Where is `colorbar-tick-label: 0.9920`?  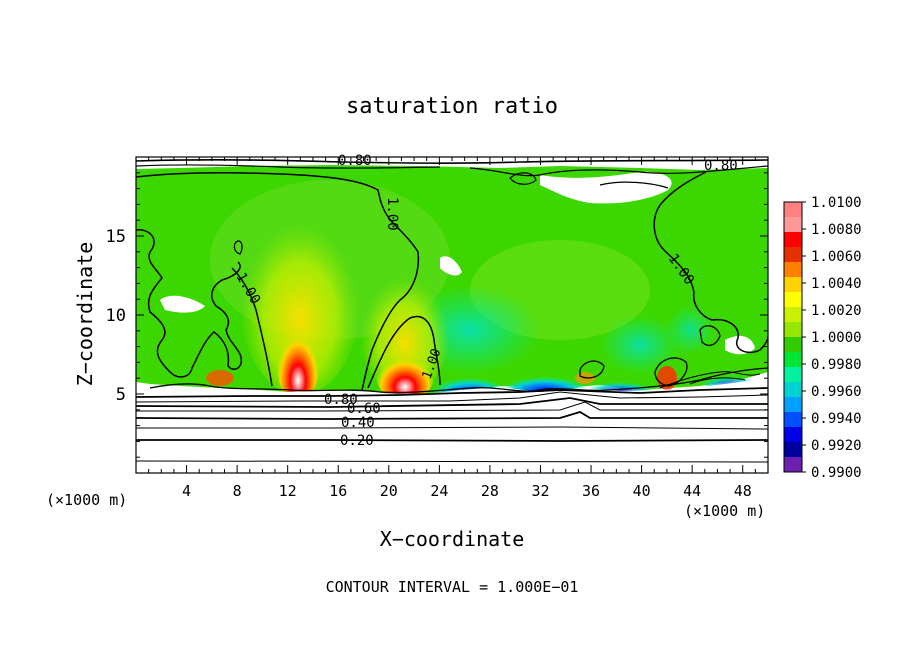
colorbar-tick-label: 0.9920 is located at coordinates (836, 446).